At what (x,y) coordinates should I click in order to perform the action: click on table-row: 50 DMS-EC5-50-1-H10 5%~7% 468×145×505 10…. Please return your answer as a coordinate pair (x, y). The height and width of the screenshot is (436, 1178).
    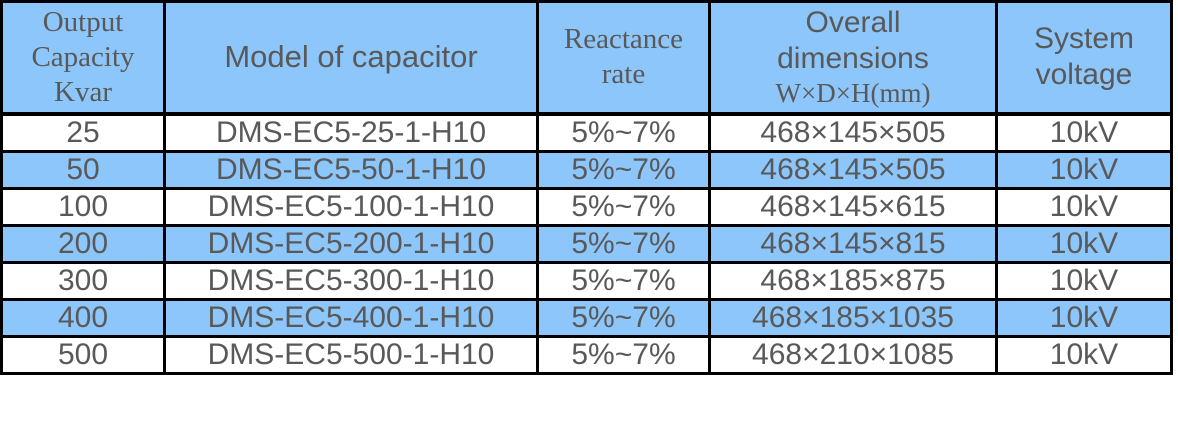
    Looking at the image, I should click on (586, 169).